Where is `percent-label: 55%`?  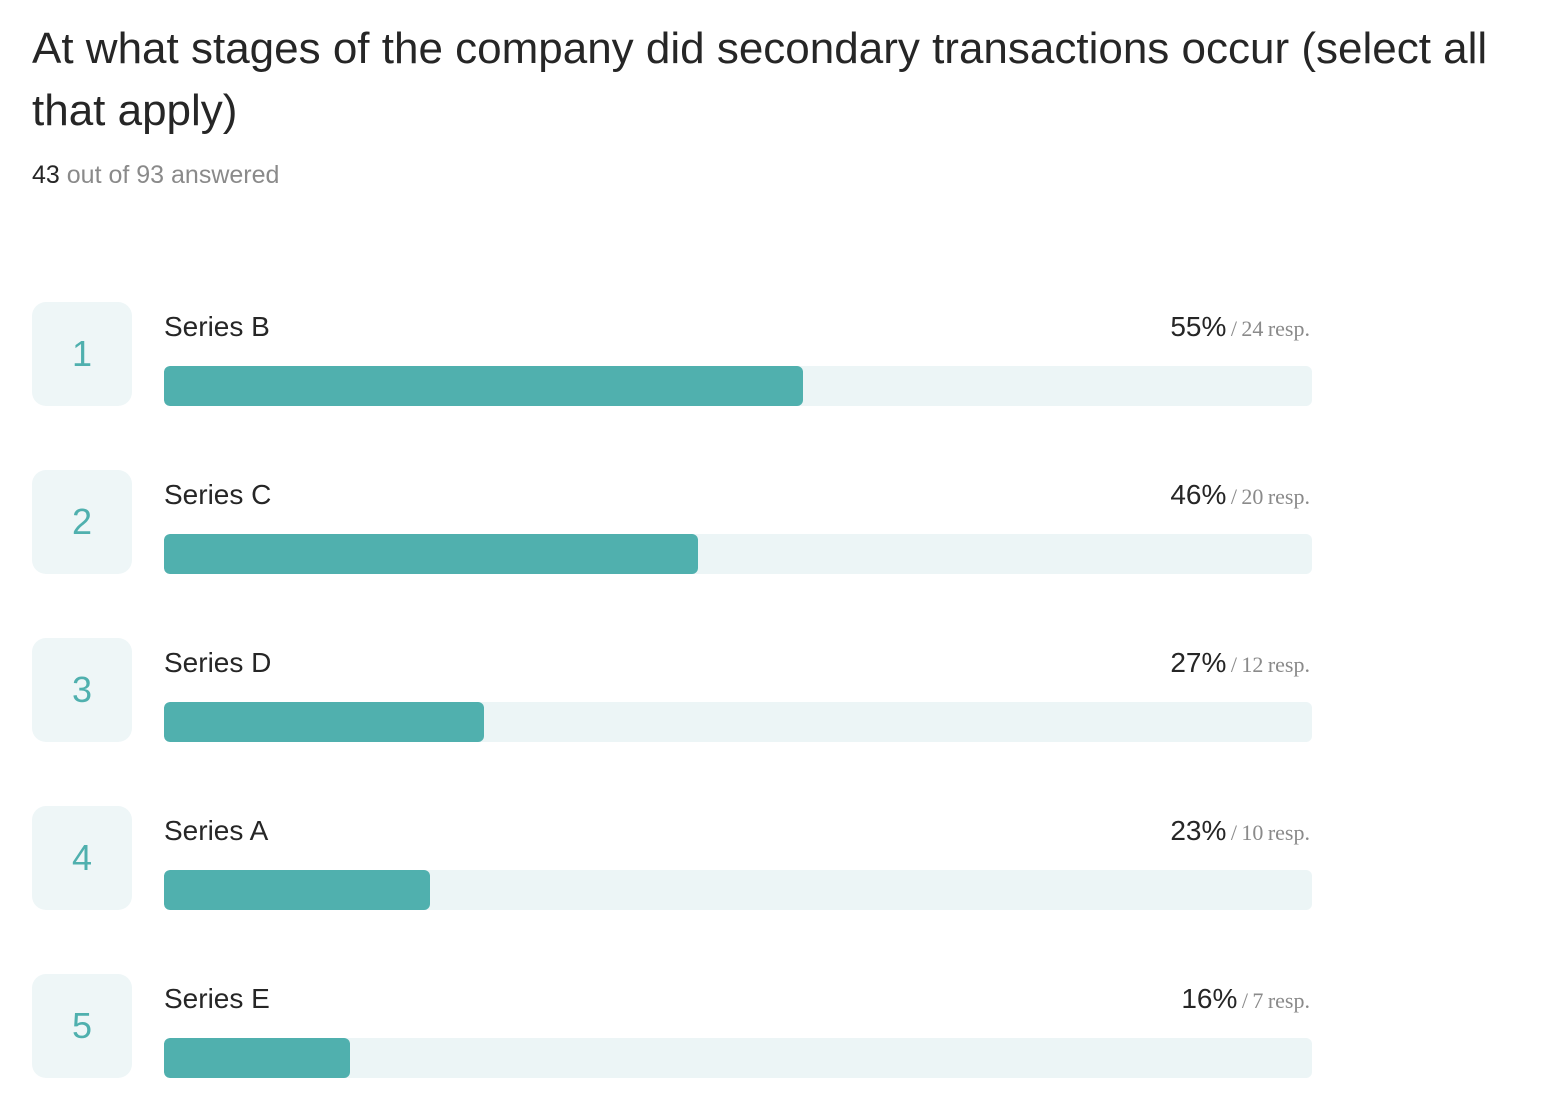
percent-label: 55% is located at coordinates (1198, 326).